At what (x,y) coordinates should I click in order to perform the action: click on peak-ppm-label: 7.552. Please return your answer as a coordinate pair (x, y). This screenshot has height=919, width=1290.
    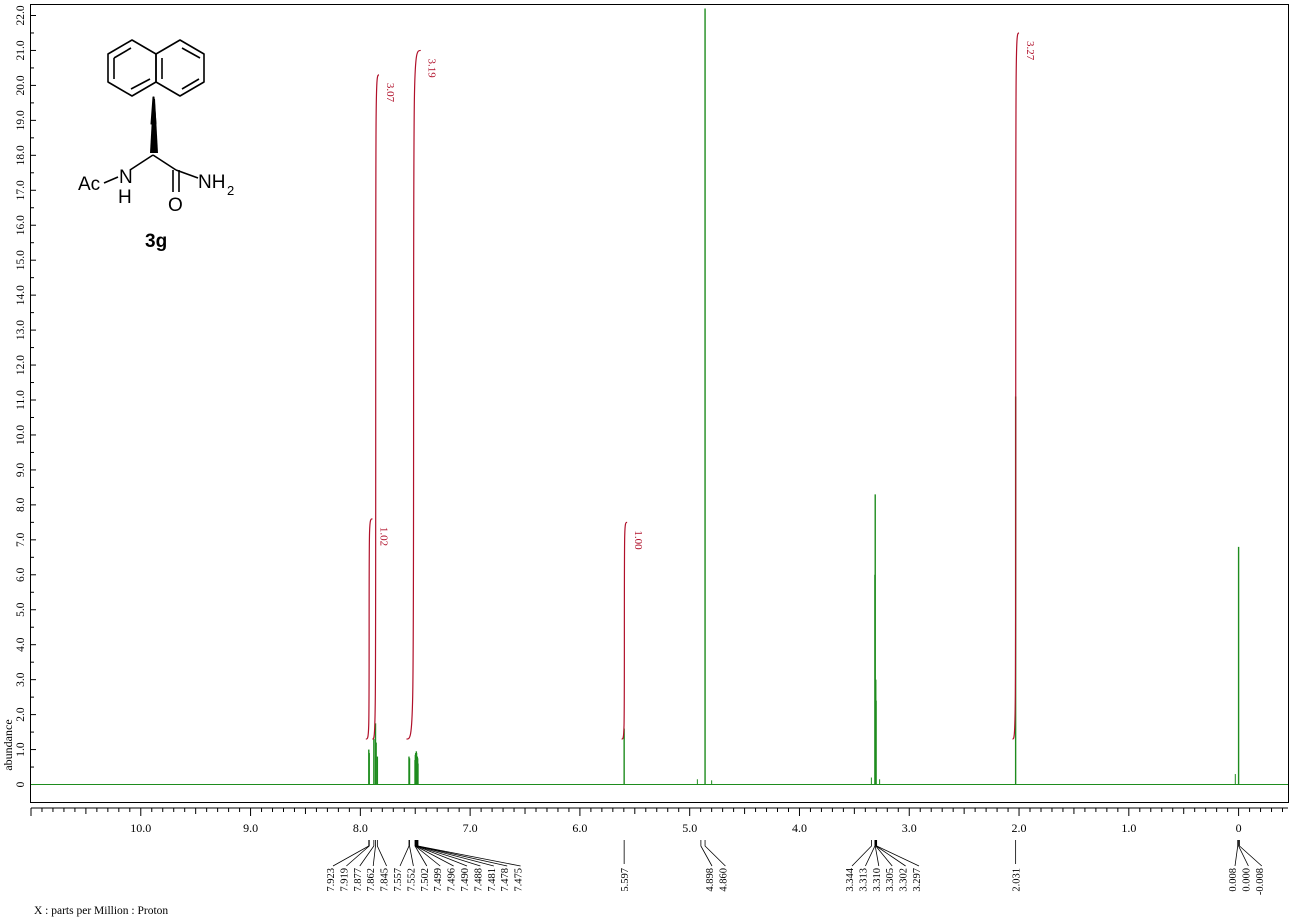
    Looking at the image, I should click on (411, 880).